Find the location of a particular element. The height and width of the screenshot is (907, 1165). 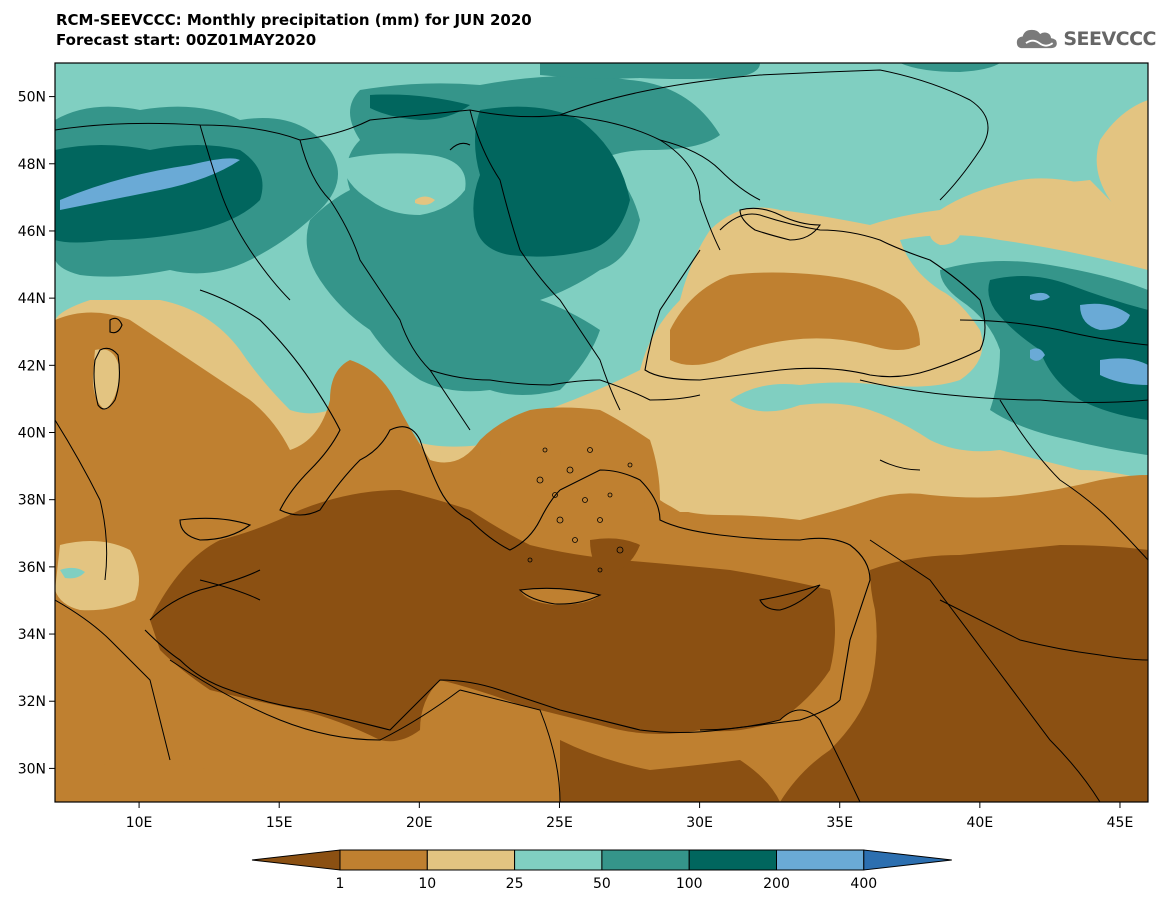

lat-label: 44N is located at coordinates (32, 299).